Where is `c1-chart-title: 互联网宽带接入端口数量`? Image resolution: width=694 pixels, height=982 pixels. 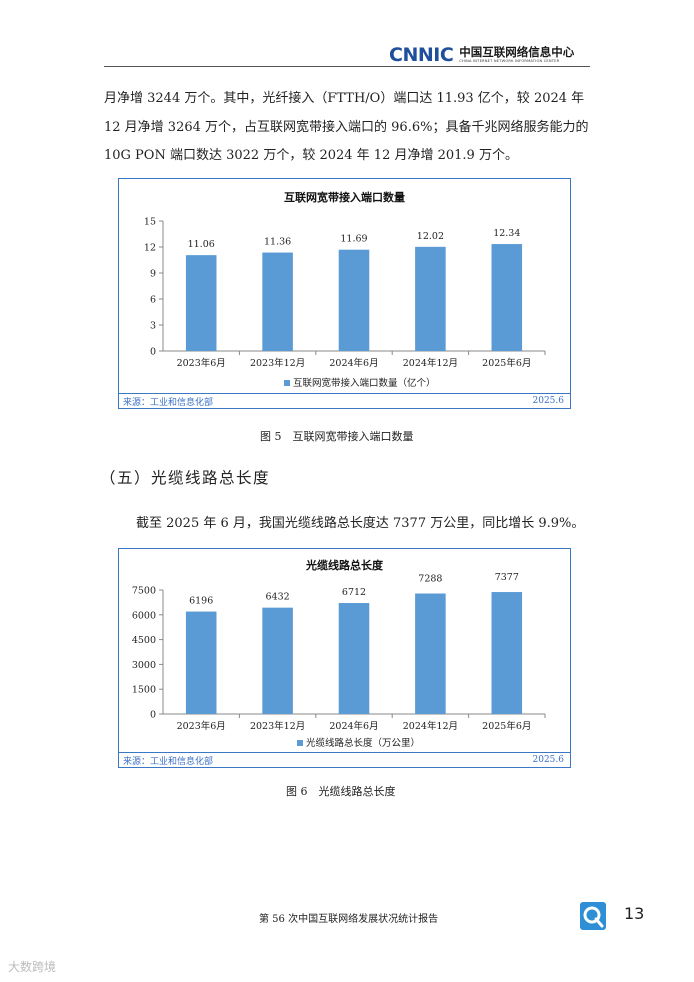 c1-chart-title: 互联网宽带接入端口数量 is located at coordinates (344, 197).